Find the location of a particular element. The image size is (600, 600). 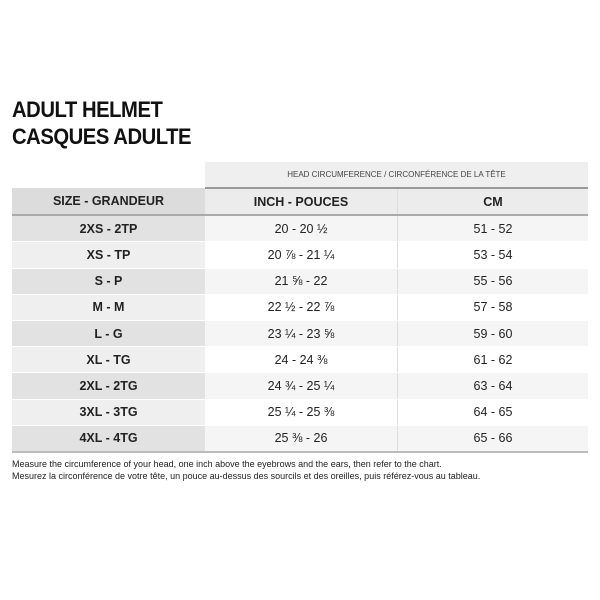

table-row: S - P 21 ⅝ - 22 55 - 56 is located at coordinates (300, 281).